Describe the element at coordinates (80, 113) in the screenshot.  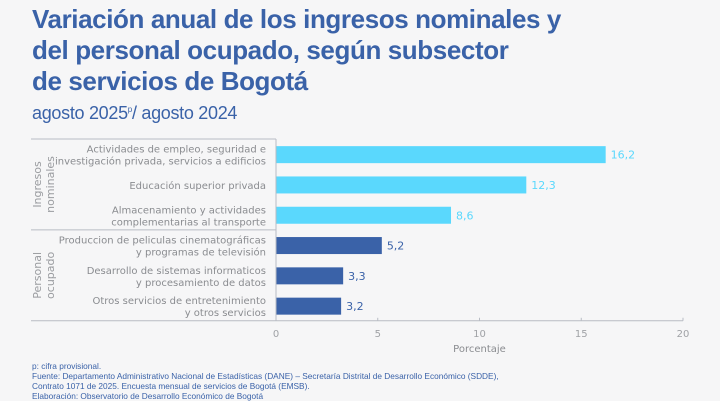
I see `subtitle-period: agosto 2025` at that location.